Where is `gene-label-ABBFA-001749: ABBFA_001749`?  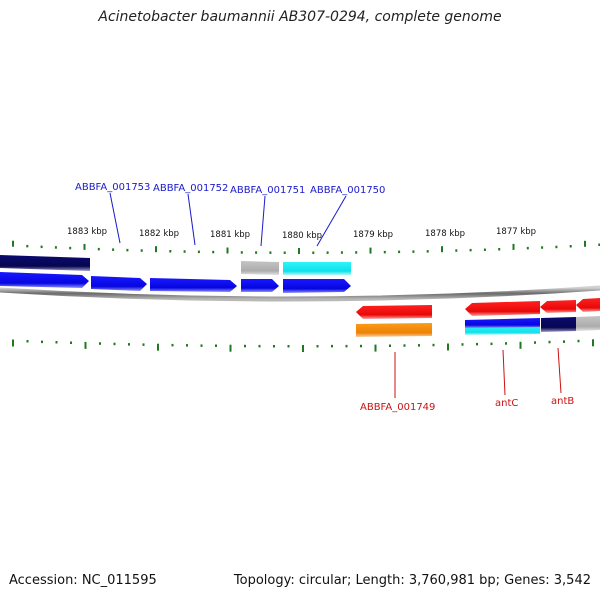 gene-label-ABBFA-001749: ABBFA_001749 is located at coordinates (397, 407).